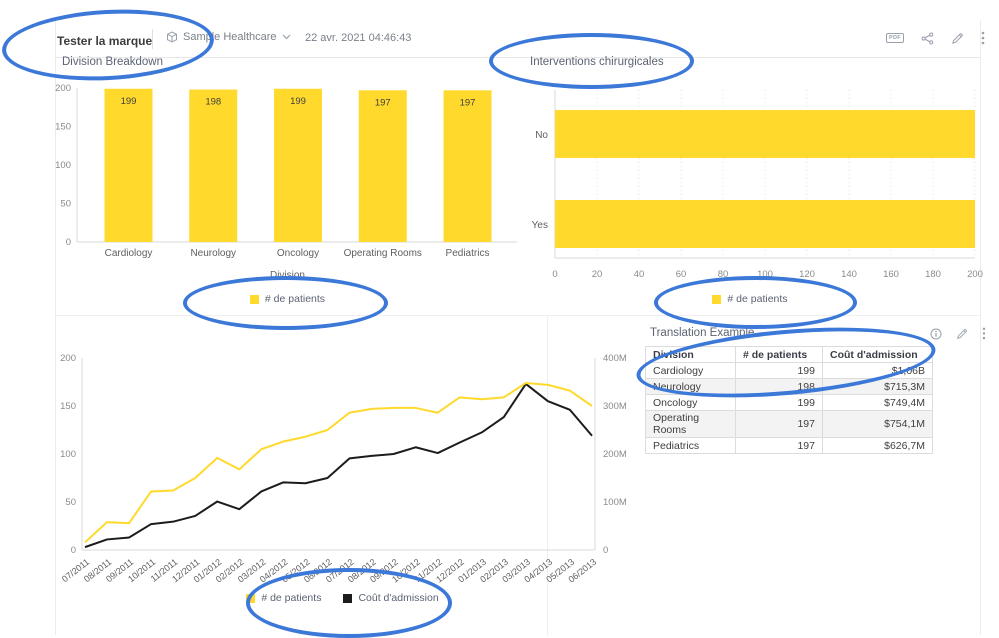  Describe the element at coordinates (152, 39) in the screenshot. I see `header-separator` at that location.